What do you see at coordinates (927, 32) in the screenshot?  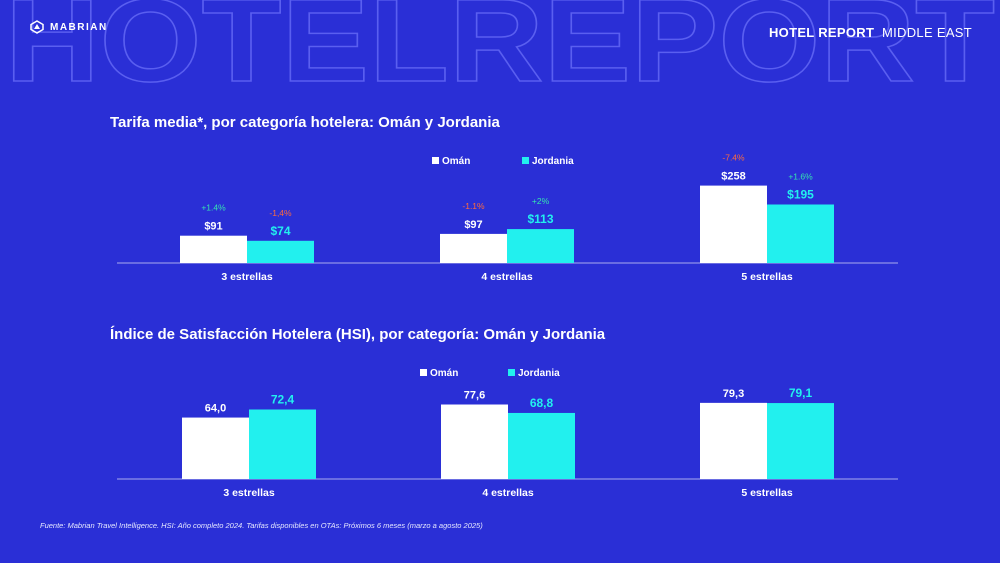 I see `report-region: MIDDLE EAST` at bounding box center [927, 32].